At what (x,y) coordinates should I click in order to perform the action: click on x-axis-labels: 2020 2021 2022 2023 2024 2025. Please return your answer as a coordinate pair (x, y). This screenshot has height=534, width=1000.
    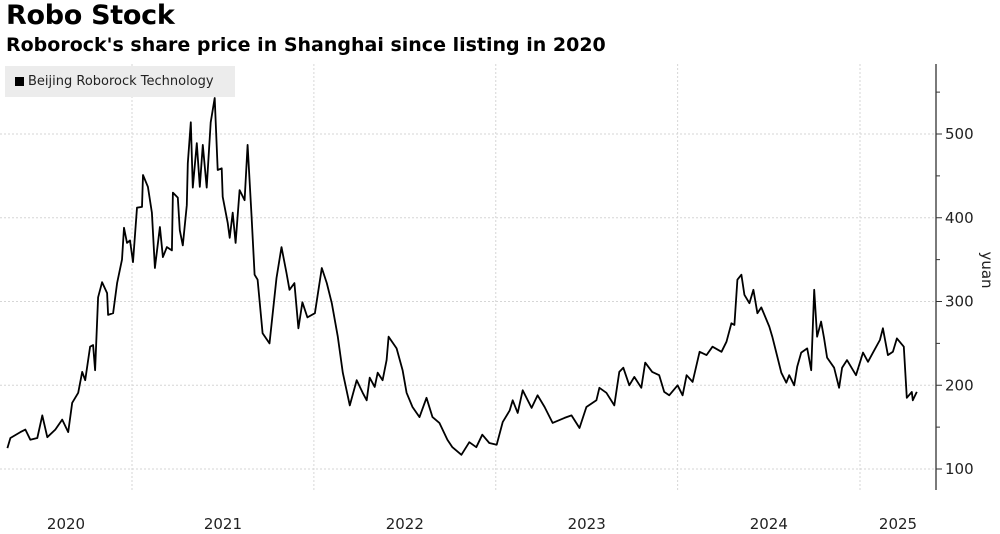
    Looking at the image, I should click on (482, 524).